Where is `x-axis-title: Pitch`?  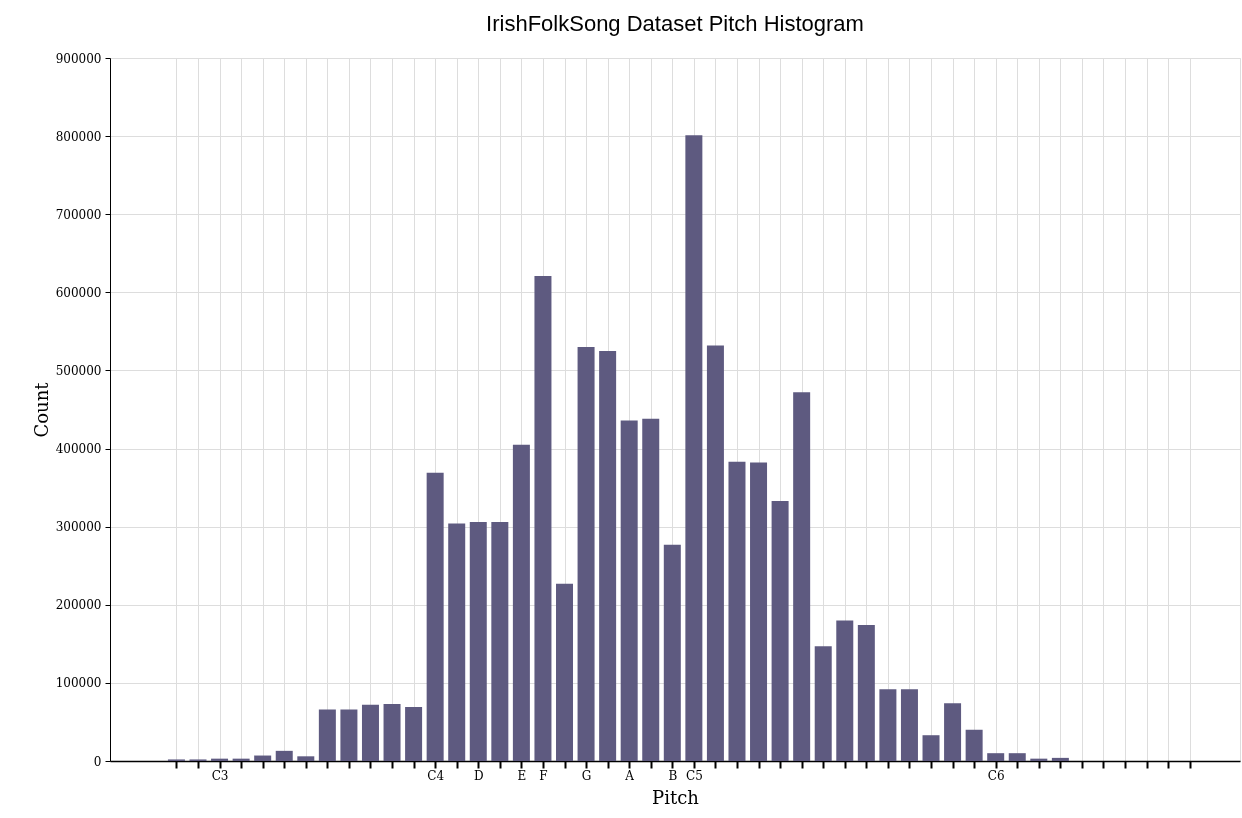 x-axis-title: Pitch is located at coordinates (676, 797).